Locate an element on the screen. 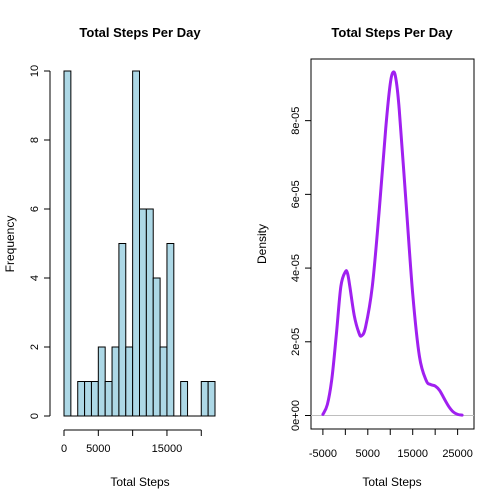 The height and width of the screenshot is (504, 504). histogram-y-axis-label: Frequency is located at coordinates (10, 244).